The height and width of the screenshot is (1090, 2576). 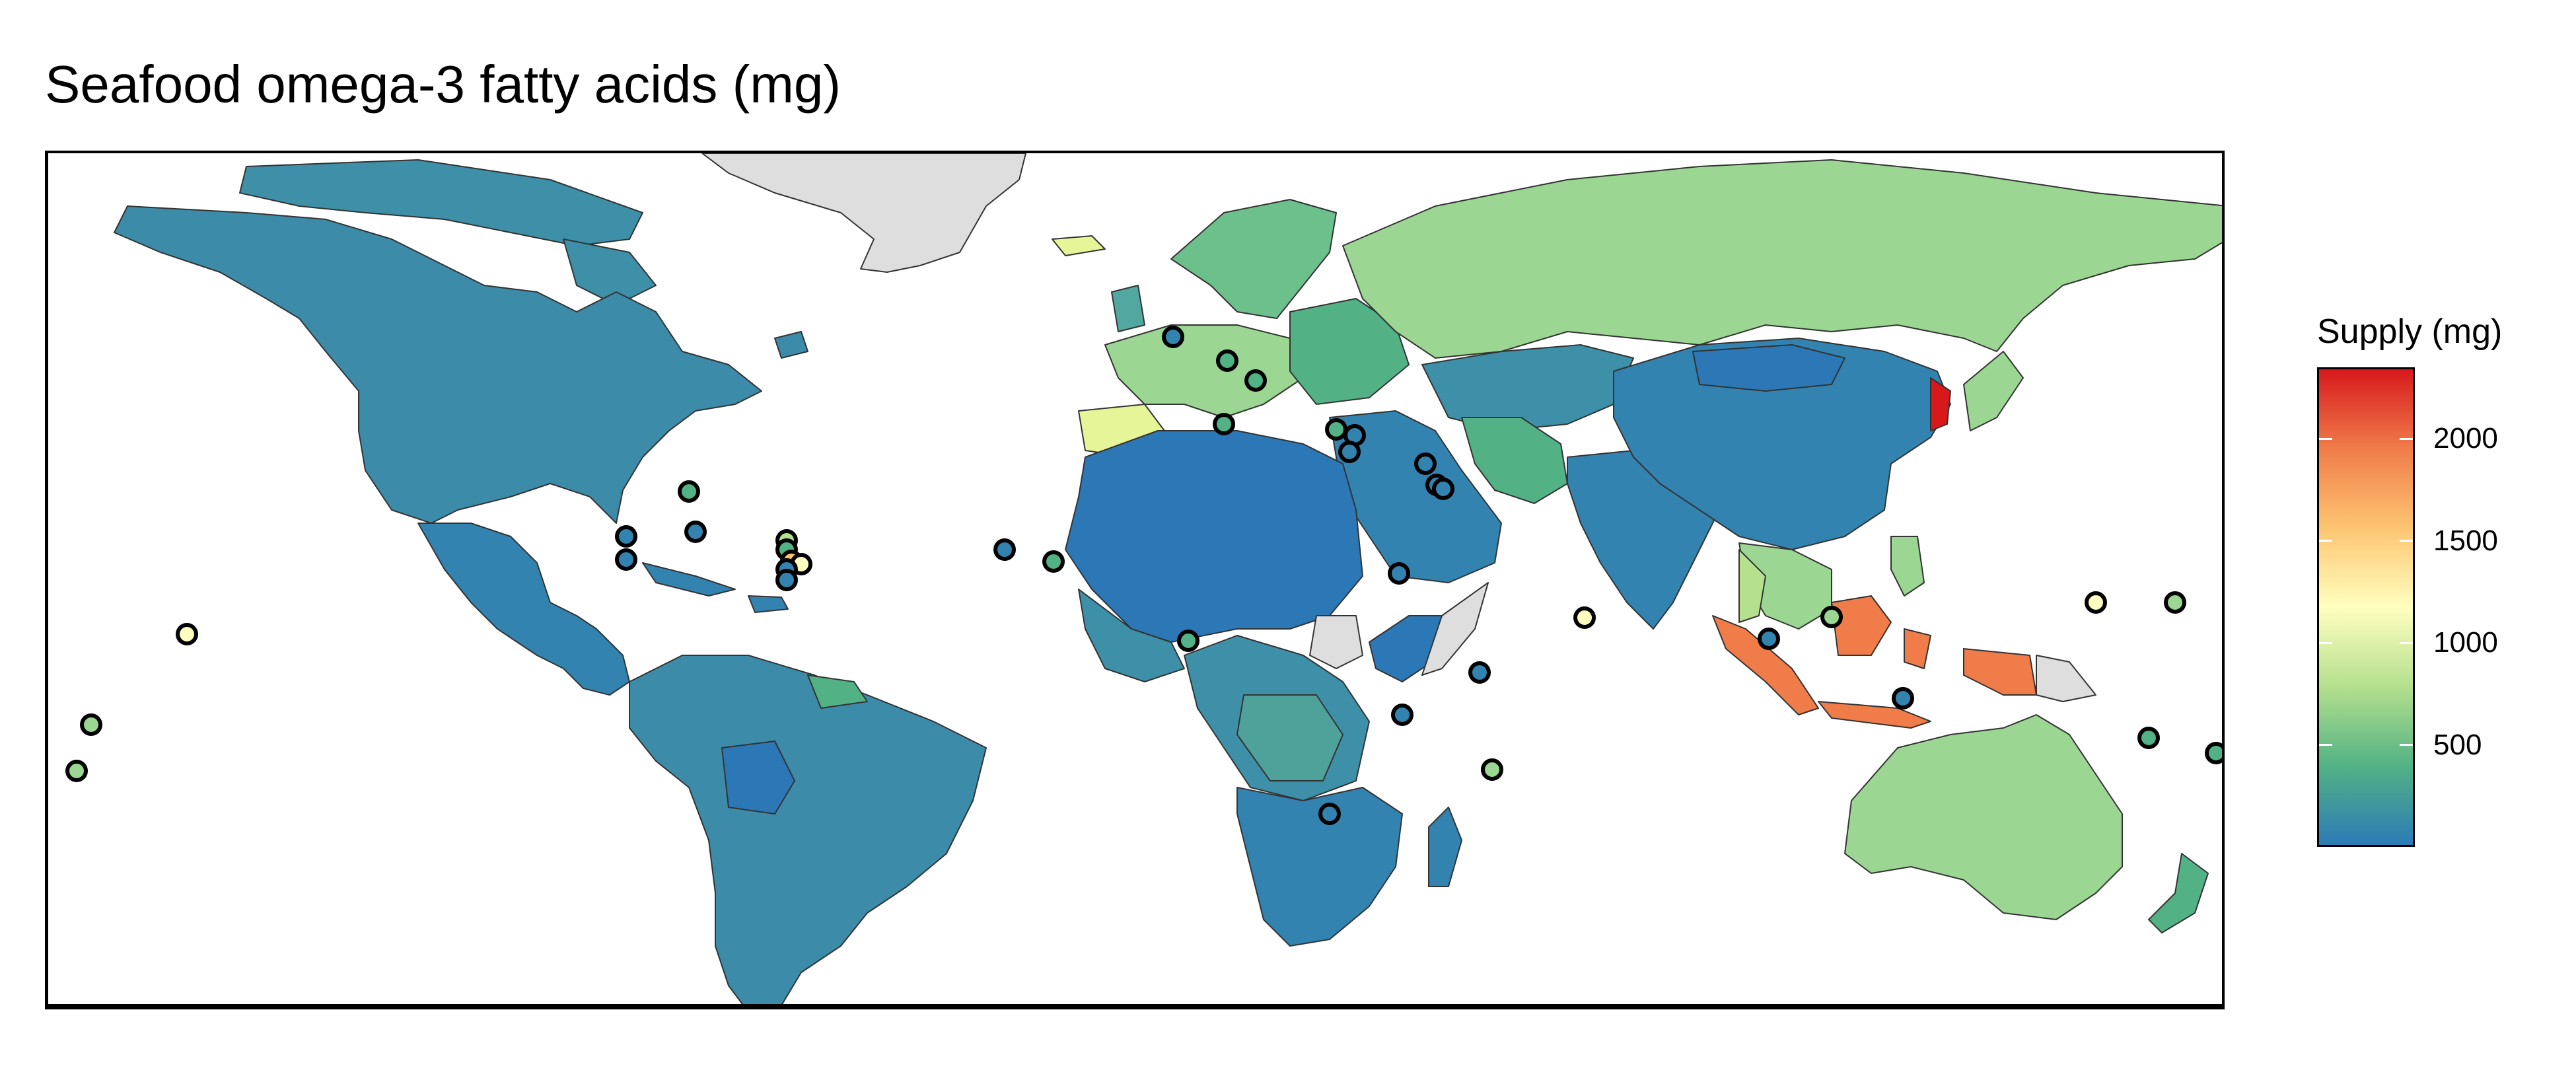 I want to click on region-thailand, so click(x=1752, y=586).